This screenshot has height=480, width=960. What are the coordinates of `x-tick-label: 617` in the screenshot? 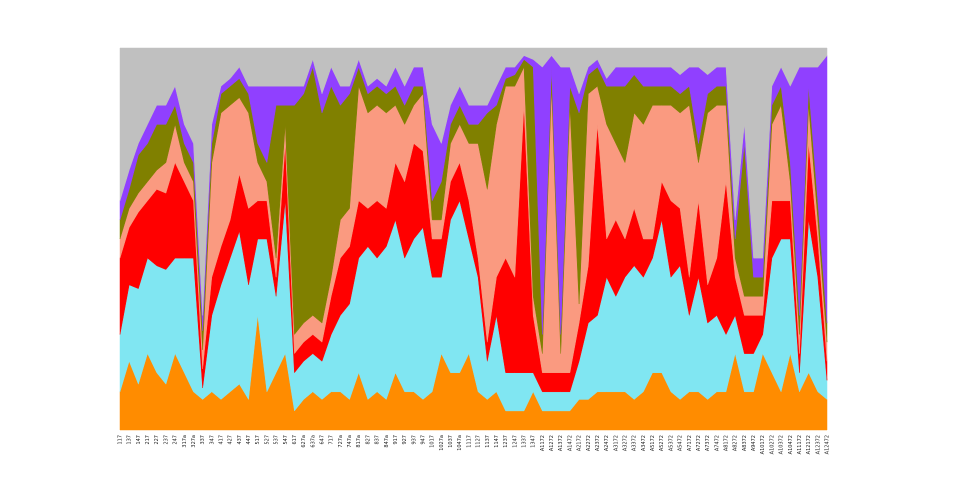 It's located at (295, 440).